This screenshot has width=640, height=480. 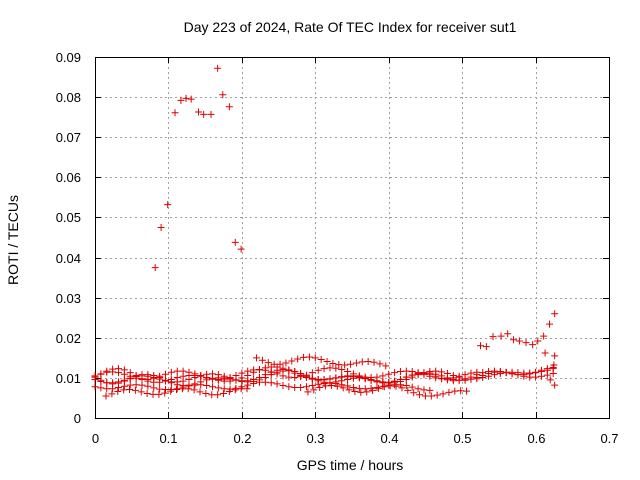 I want to click on y-tick-label: 0.08, so click(x=68, y=97).